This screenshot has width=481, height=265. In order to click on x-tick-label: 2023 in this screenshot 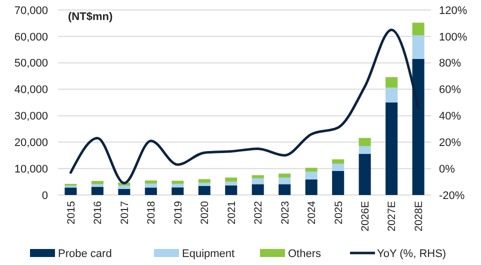, I will do `click(285, 212)`.